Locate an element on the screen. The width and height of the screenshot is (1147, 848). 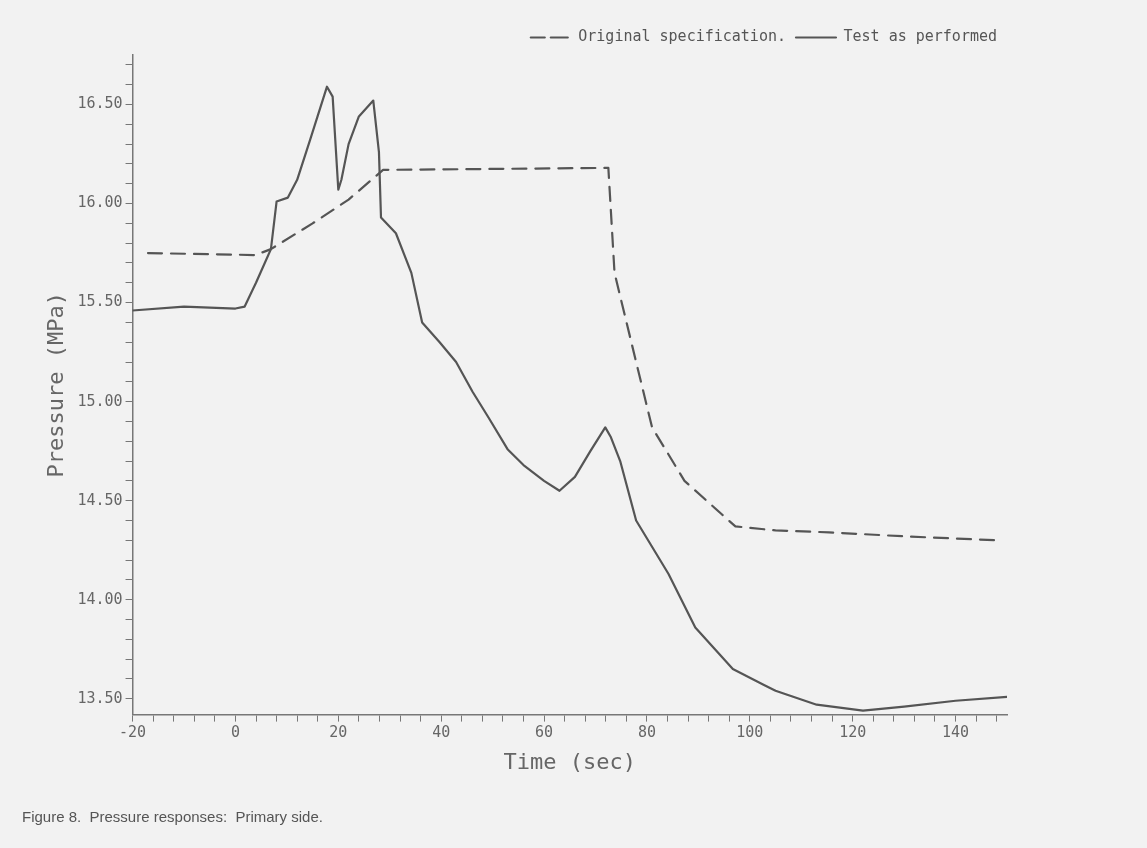
x-tick-label: 120 is located at coordinates (853, 732).